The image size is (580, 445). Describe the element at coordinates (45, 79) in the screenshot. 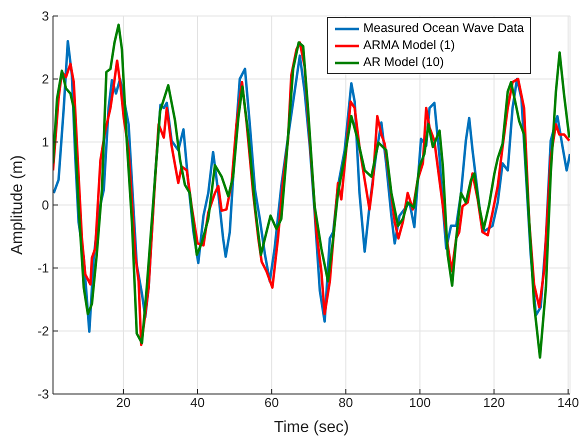

I see `y-tick-label: 2` at that location.